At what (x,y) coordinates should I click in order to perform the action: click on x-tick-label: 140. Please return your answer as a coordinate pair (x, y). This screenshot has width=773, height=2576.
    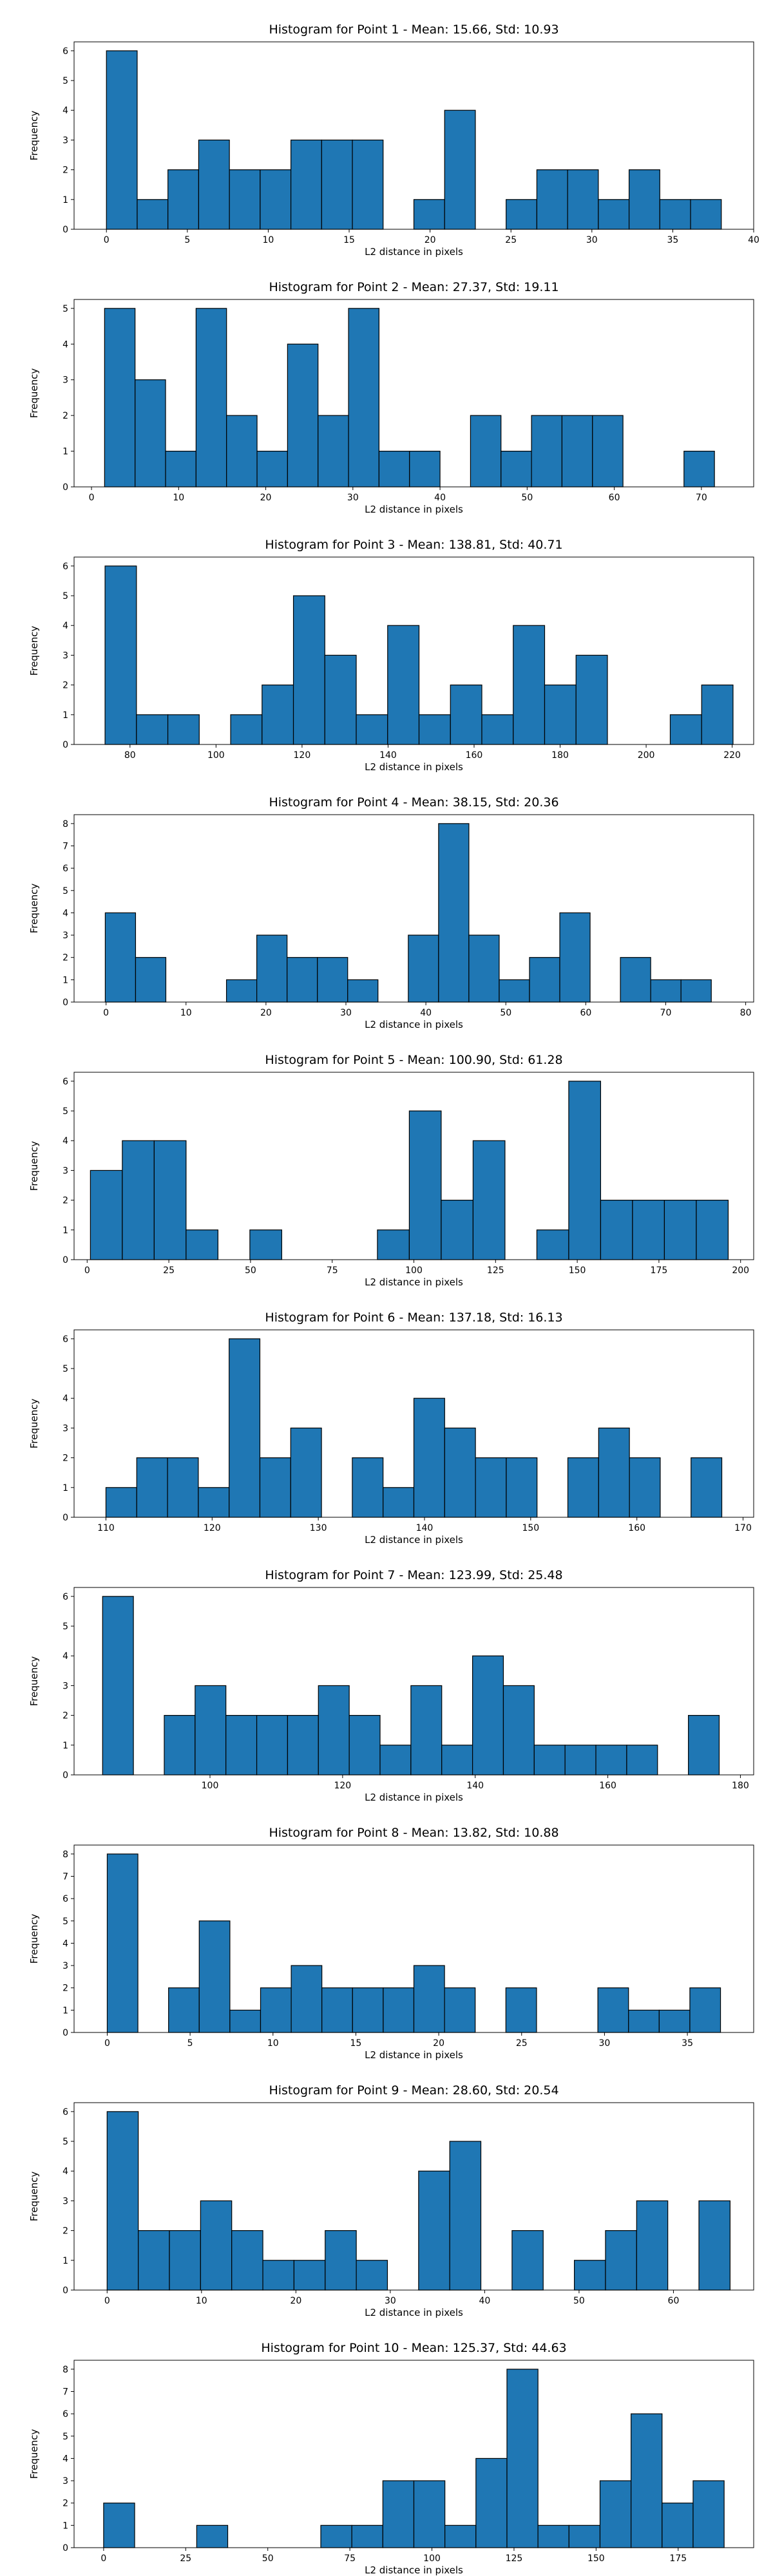
    Looking at the image, I should click on (388, 755).